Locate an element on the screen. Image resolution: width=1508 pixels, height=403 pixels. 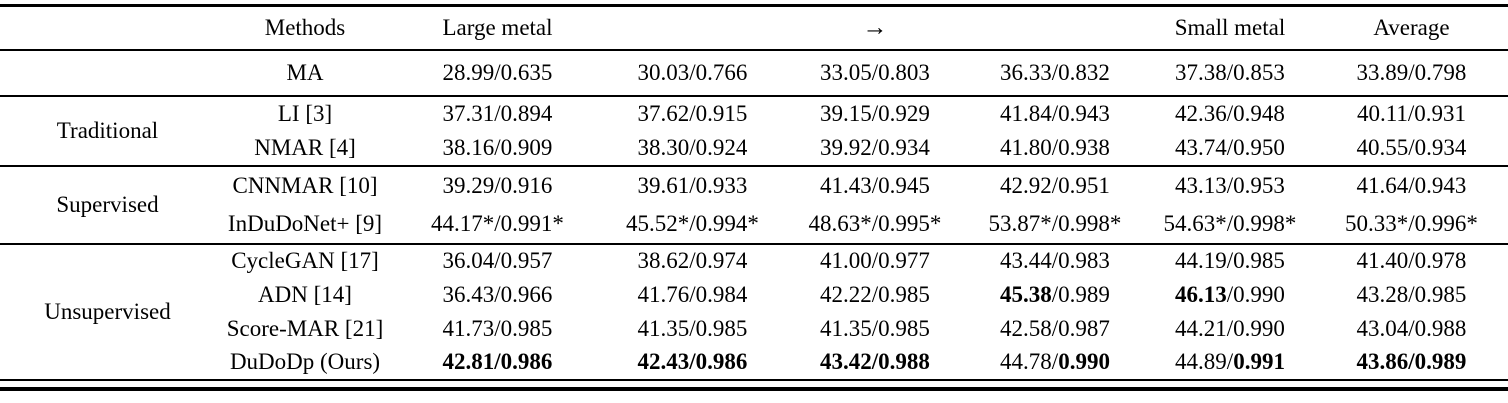
metric-value-cell: 54.63*/0.998* is located at coordinates (1230, 223).